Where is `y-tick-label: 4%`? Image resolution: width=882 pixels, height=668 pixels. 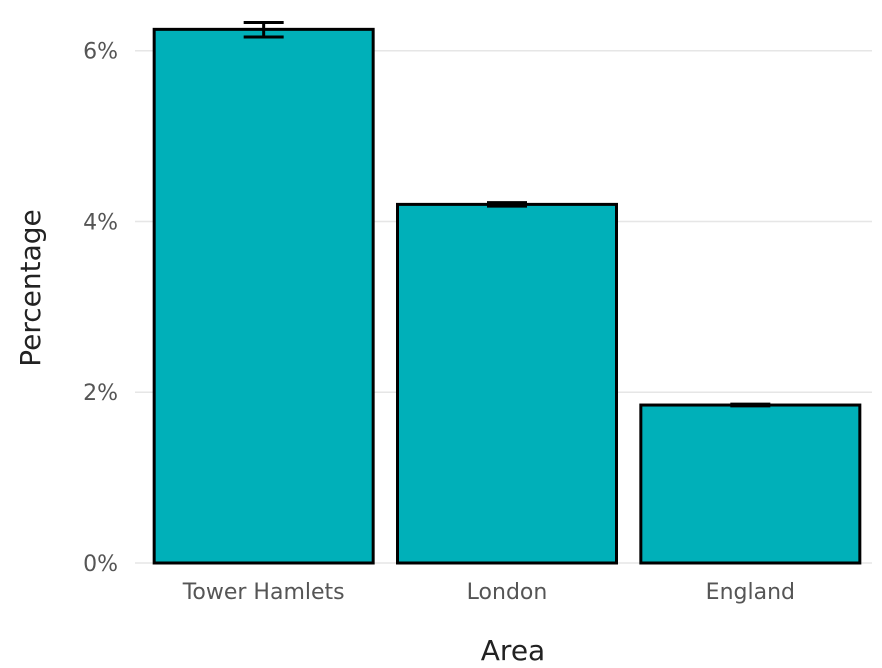 y-tick-label: 4% is located at coordinates (100, 222).